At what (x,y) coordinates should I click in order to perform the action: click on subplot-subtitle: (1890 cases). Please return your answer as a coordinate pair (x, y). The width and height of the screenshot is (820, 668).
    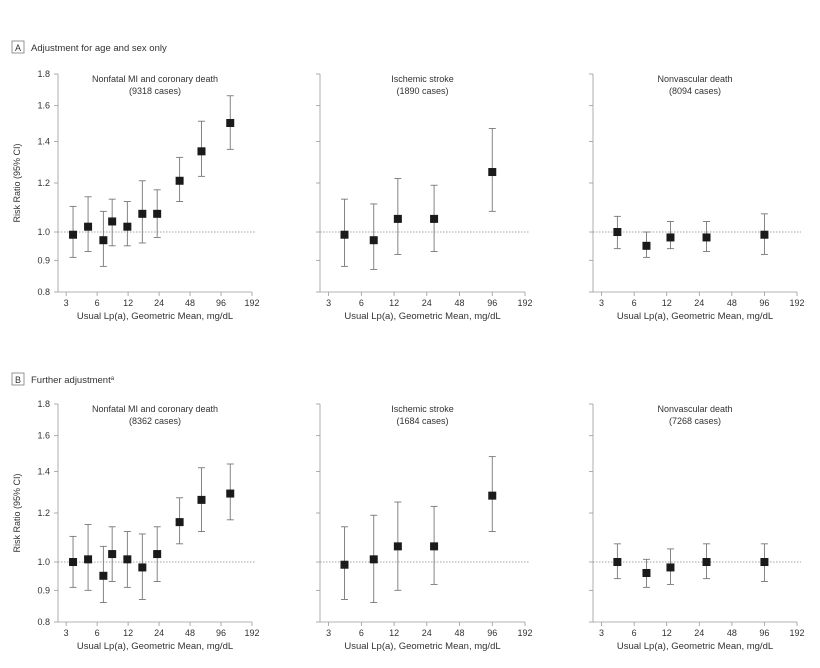
    Looking at the image, I should click on (422, 91).